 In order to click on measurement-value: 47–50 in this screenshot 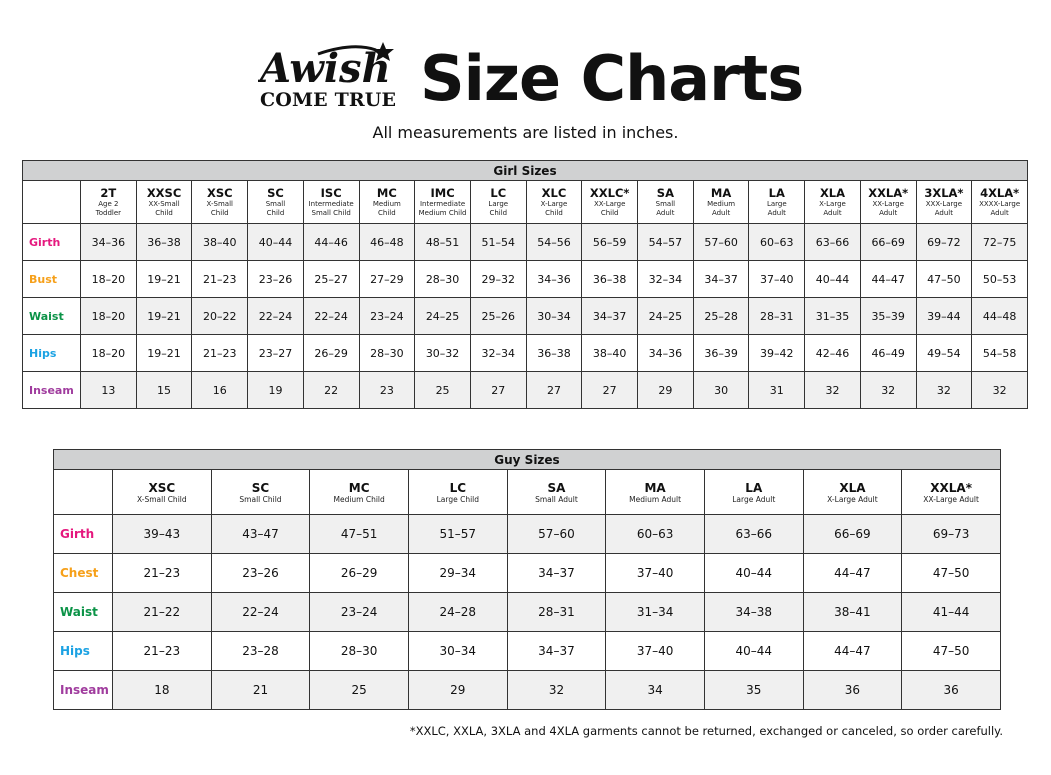, I will do `click(951, 573)`.